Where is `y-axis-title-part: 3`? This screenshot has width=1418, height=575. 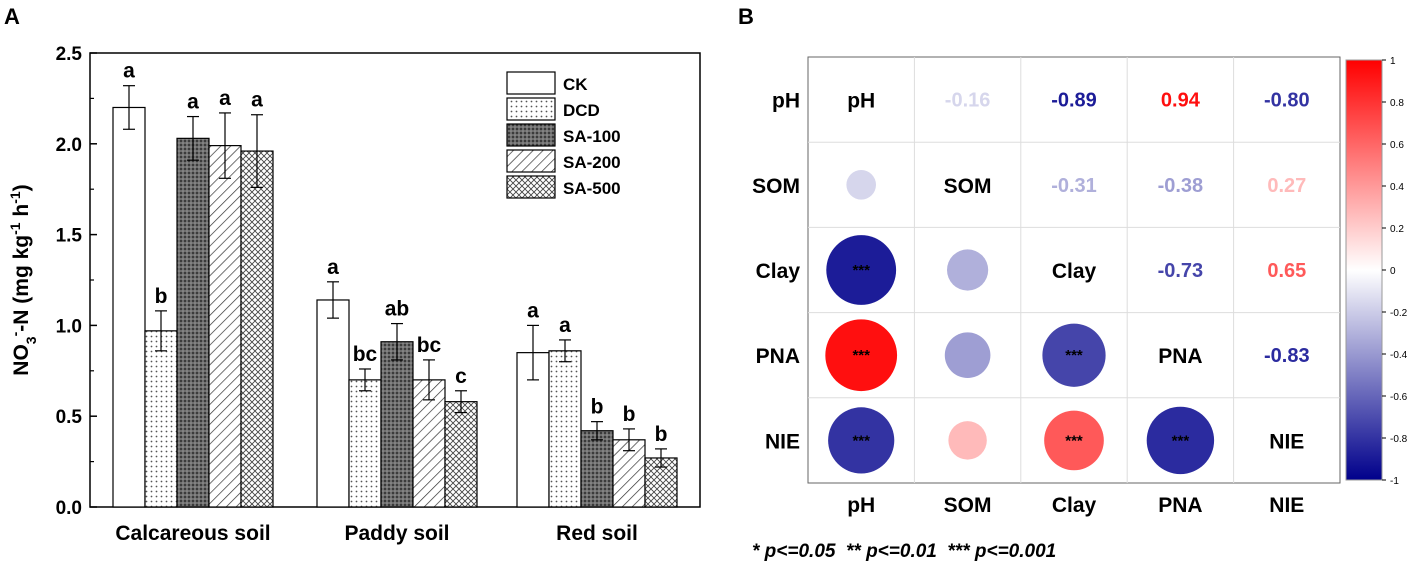
y-axis-title-part: 3 is located at coordinates (31, 340).